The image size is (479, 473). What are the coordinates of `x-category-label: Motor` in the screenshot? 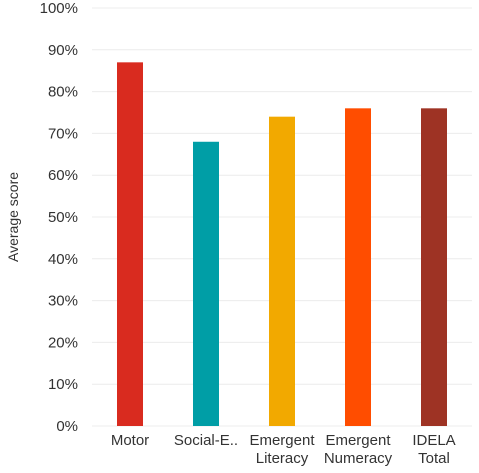 It's located at (130, 440).